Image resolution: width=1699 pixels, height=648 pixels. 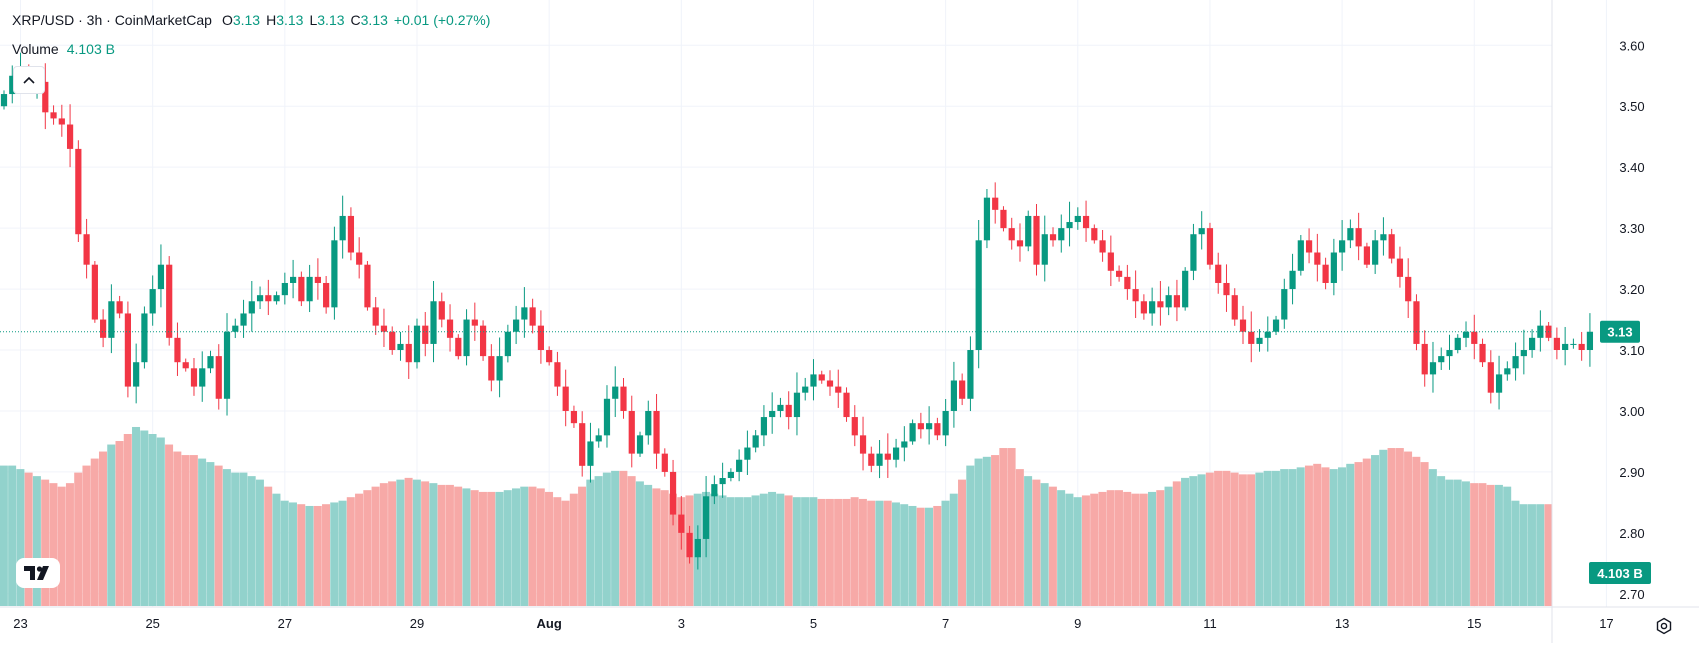 I want to click on collapse-legend-button, so click(x=29, y=80).